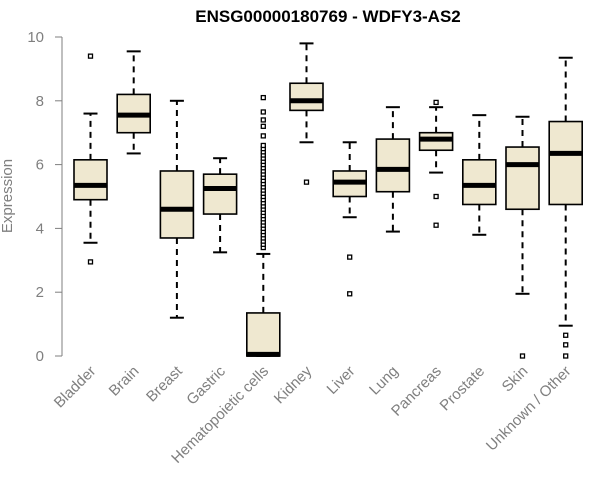 Image resolution: width=600 pixels, height=500 pixels. What do you see at coordinates (40, 228) in the screenshot?
I see `y-tick-label: 4` at bounding box center [40, 228].